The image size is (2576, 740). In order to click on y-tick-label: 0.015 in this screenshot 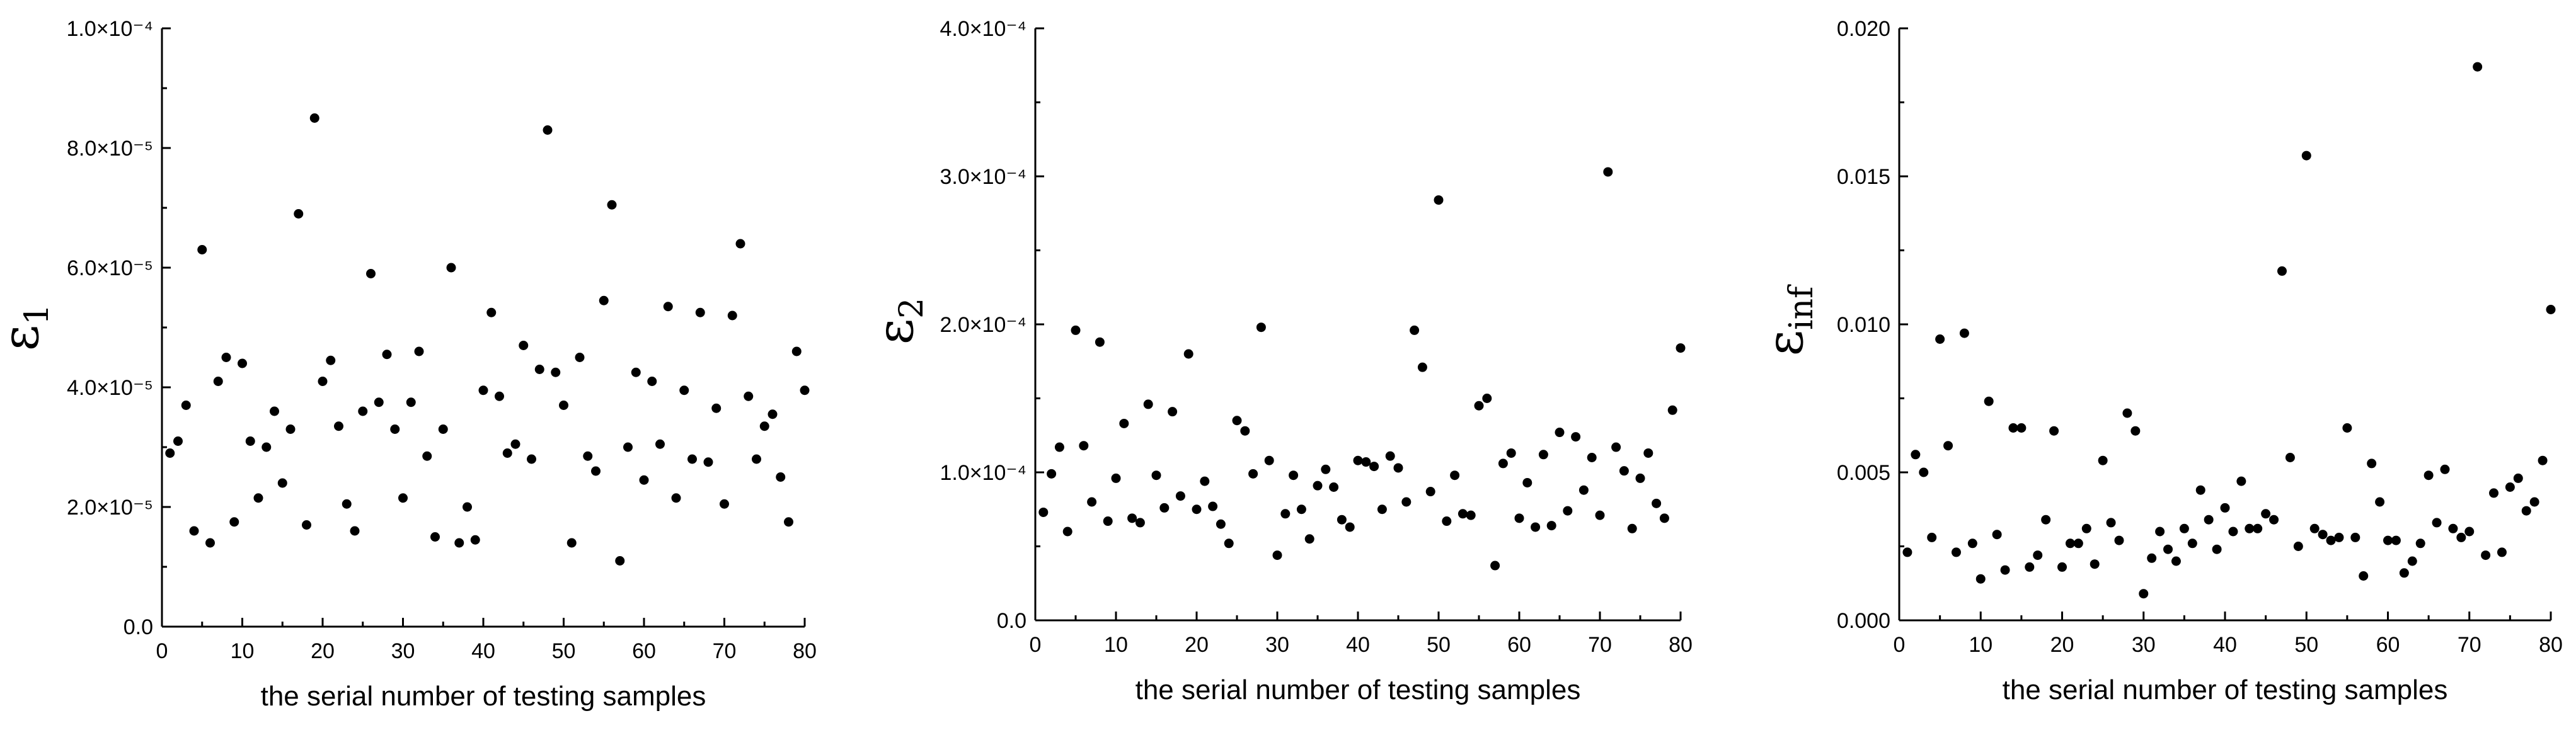, I will do `click(1863, 177)`.